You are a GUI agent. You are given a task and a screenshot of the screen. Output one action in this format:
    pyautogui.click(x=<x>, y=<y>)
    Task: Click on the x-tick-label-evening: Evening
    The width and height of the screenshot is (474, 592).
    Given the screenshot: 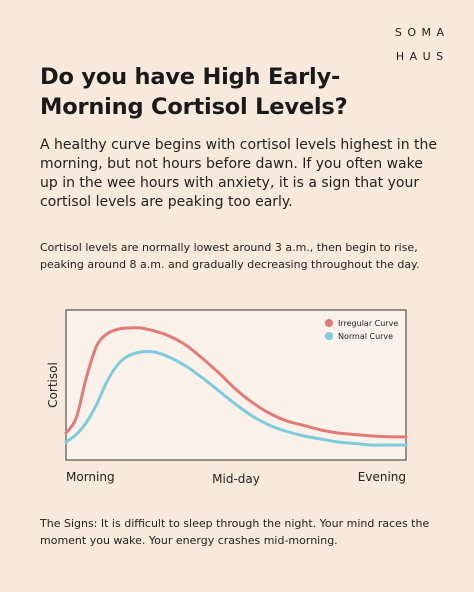 What is the action you would take?
    pyautogui.click(x=382, y=477)
    